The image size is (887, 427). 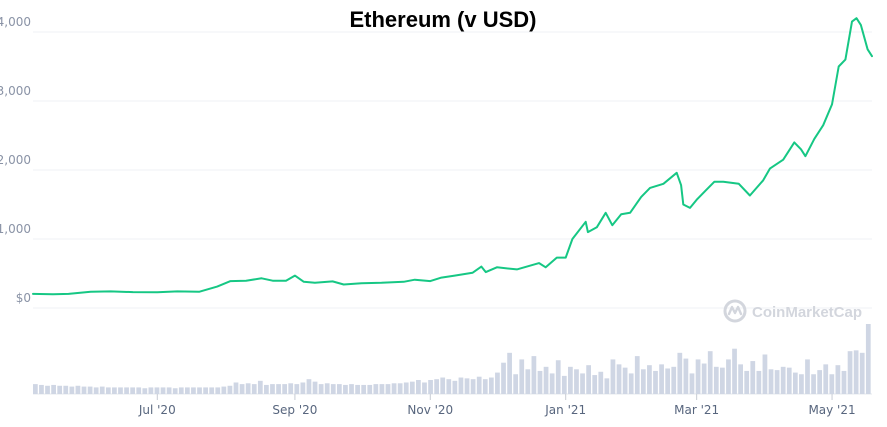 I want to click on y-tick-label: $1,000, so click(x=15, y=229).